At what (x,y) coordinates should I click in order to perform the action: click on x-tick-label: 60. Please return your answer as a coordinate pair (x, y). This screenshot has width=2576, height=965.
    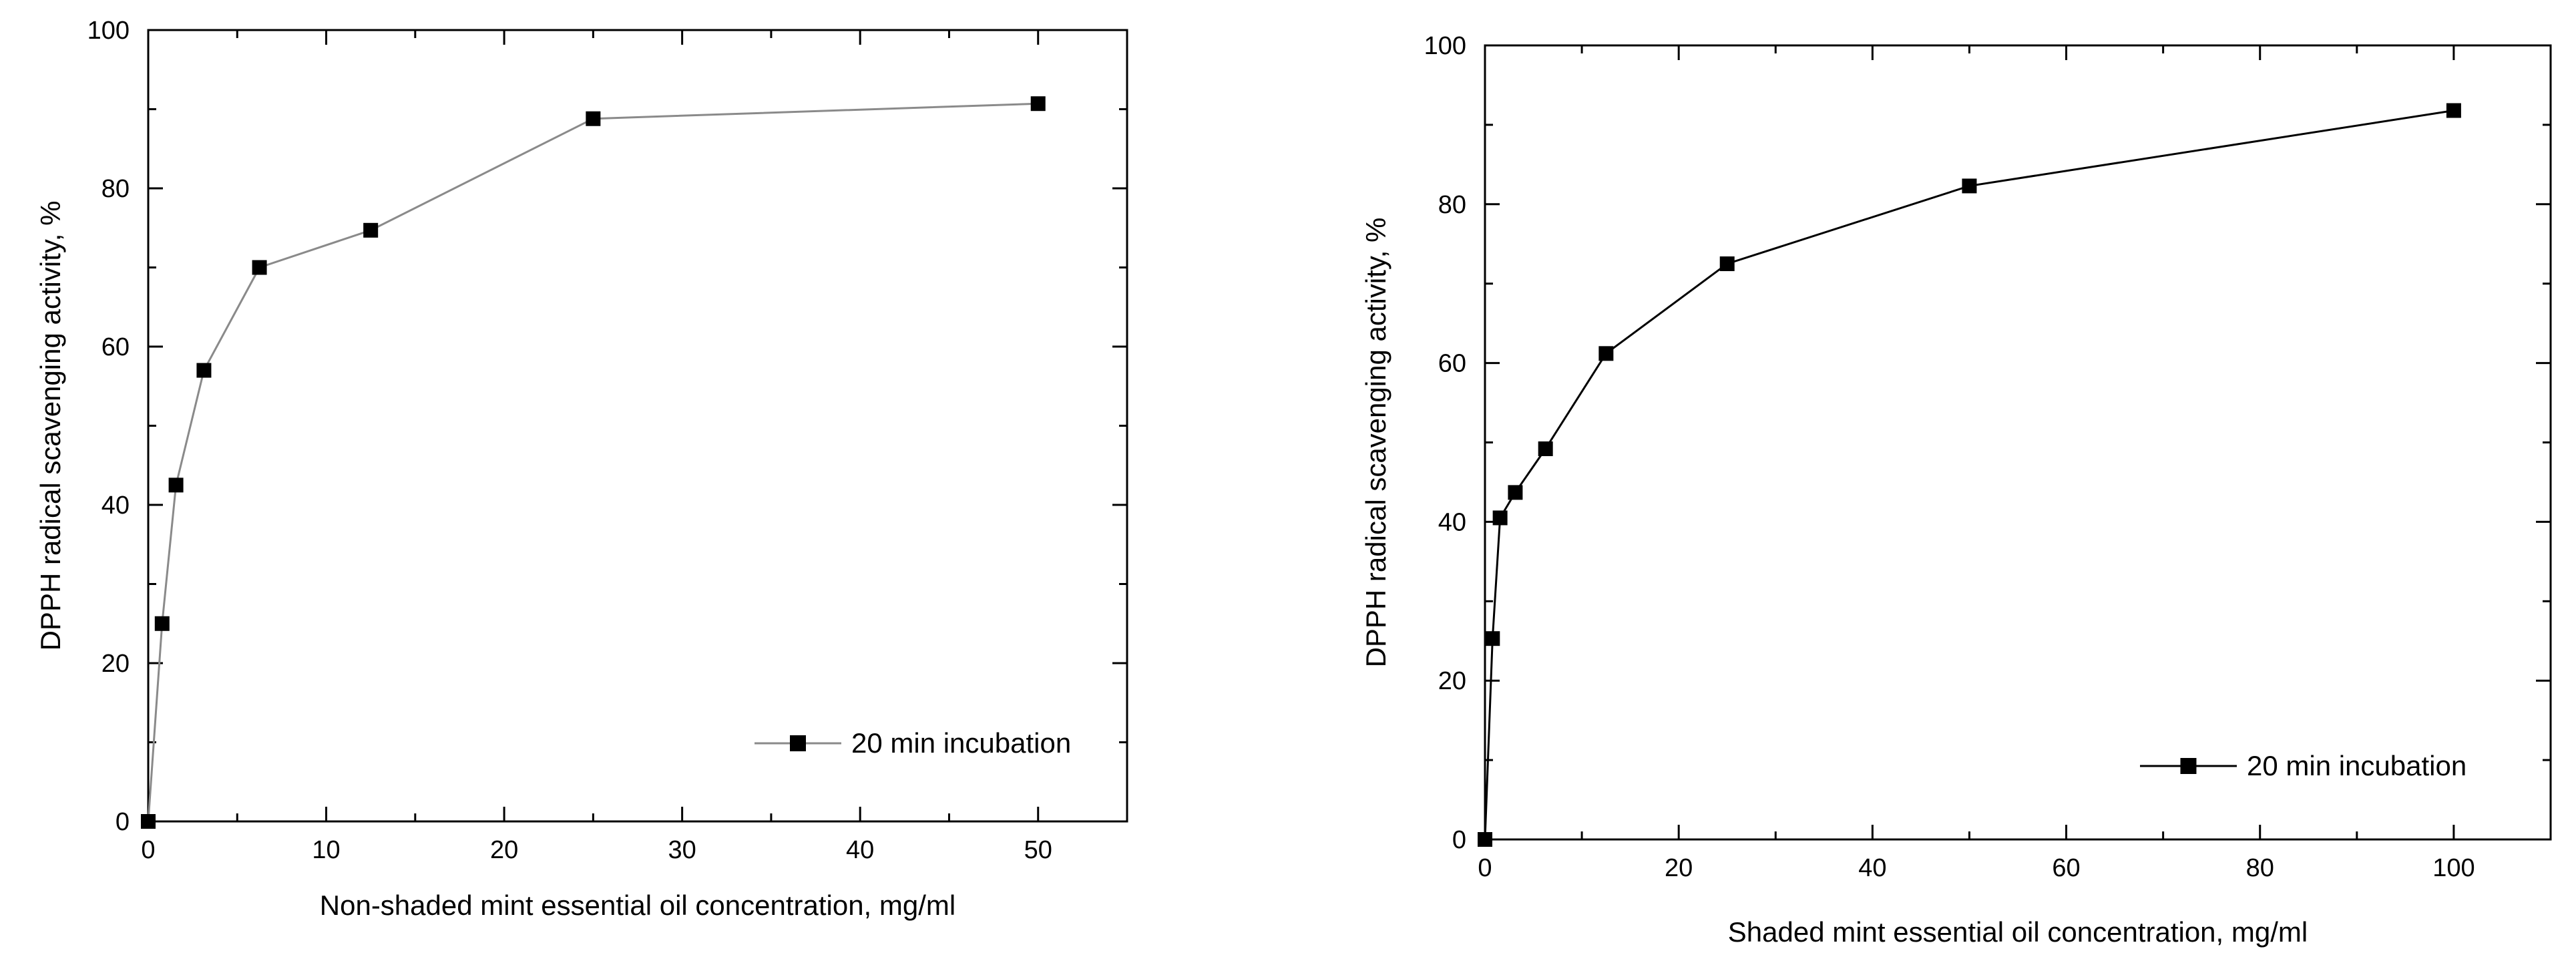
    Looking at the image, I should click on (2066, 868).